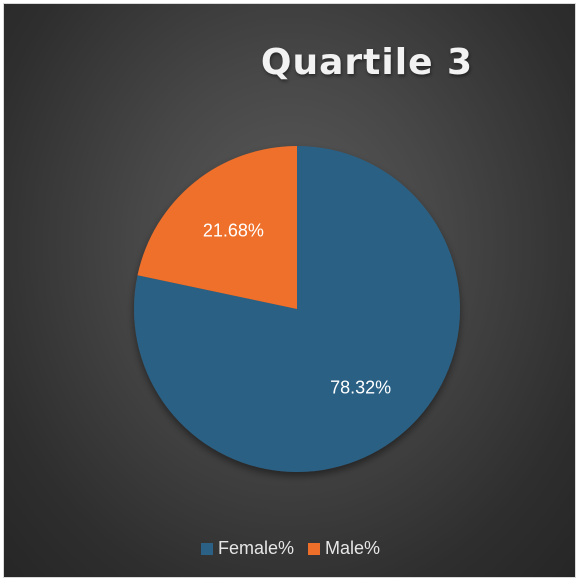 The height and width of the screenshot is (581, 579). I want to click on data-label-male: 21.68%, so click(233, 231).